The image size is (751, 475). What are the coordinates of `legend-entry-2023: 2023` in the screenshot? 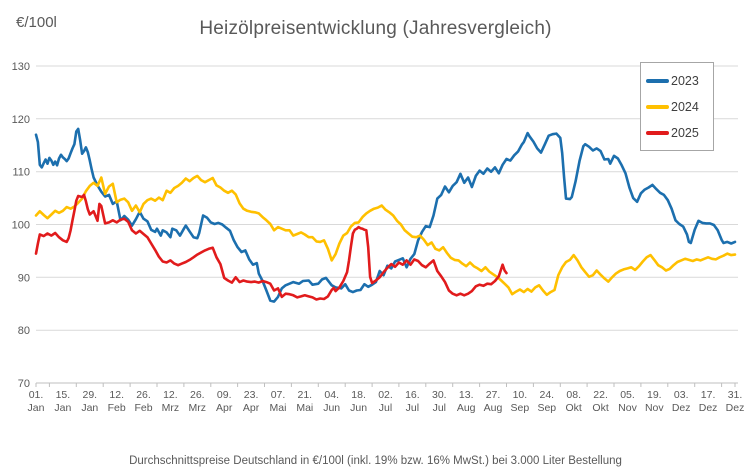 It's located at (677, 81).